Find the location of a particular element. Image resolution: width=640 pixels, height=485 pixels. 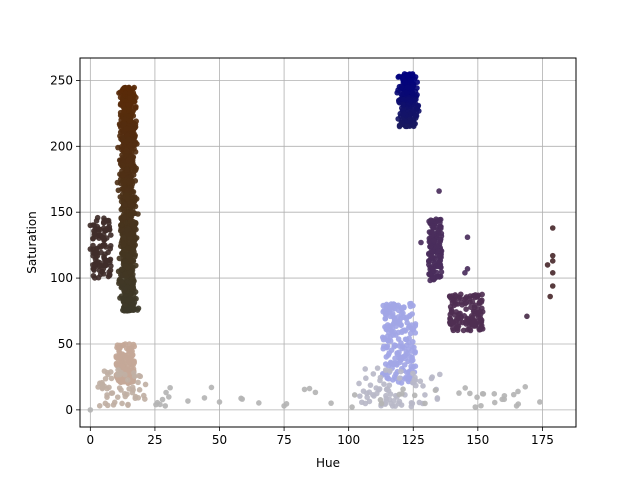

y-tick-label: 150 is located at coordinates (61, 212).